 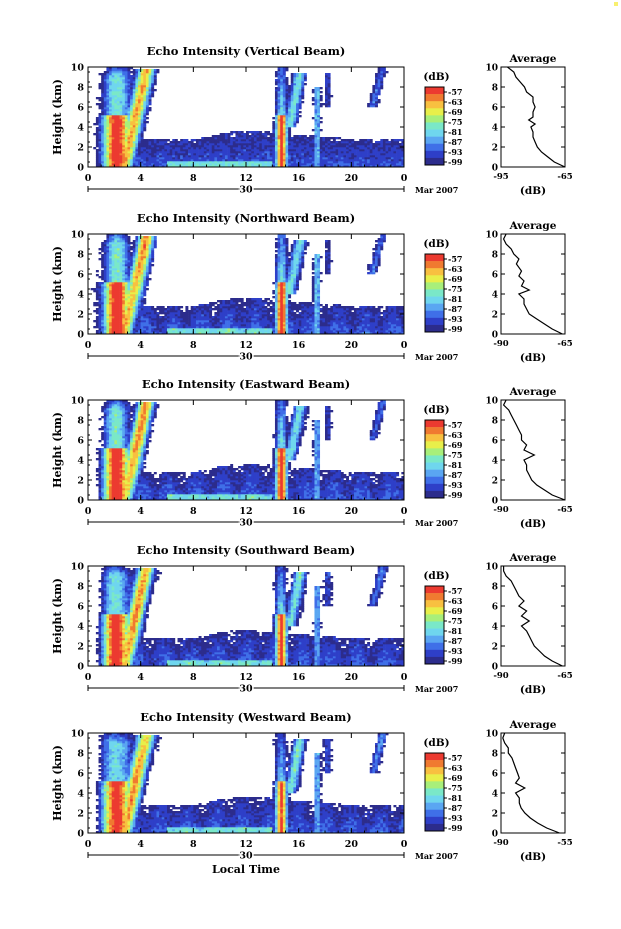 What do you see at coordinates (140, 178) in the screenshot?
I see `x-tick-label: 4` at bounding box center [140, 178].